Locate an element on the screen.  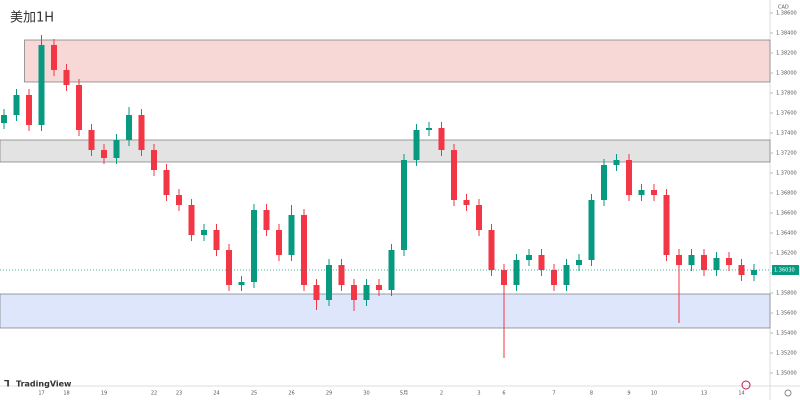
x-tick-label: 19 is located at coordinates (104, 394).